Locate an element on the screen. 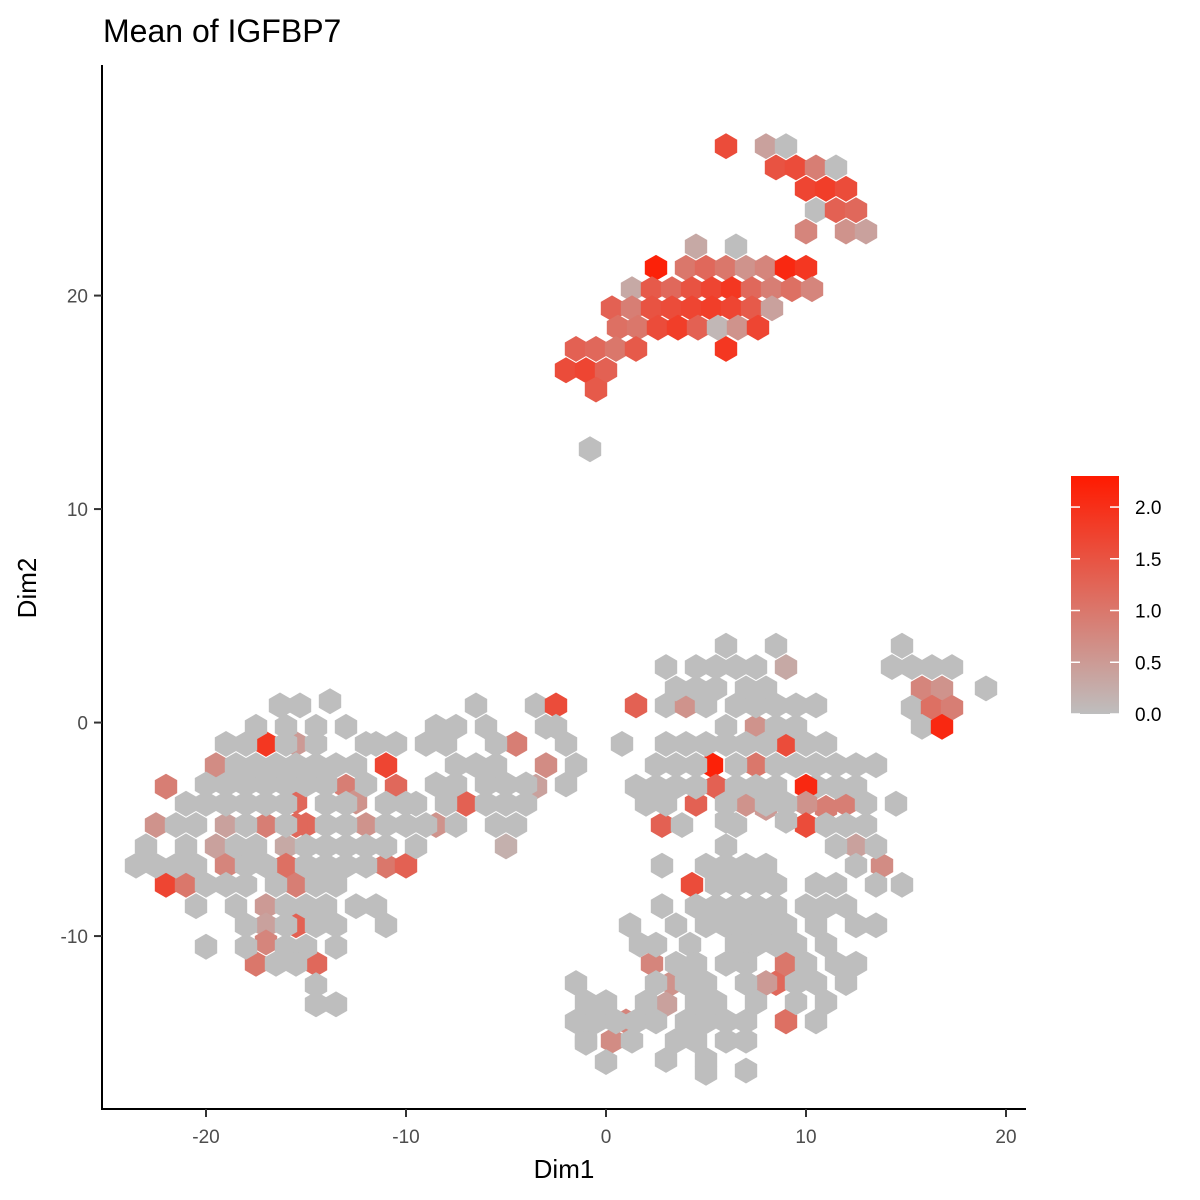 The height and width of the screenshot is (1200, 1200). color-legend-bar is located at coordinates (1095, 595).